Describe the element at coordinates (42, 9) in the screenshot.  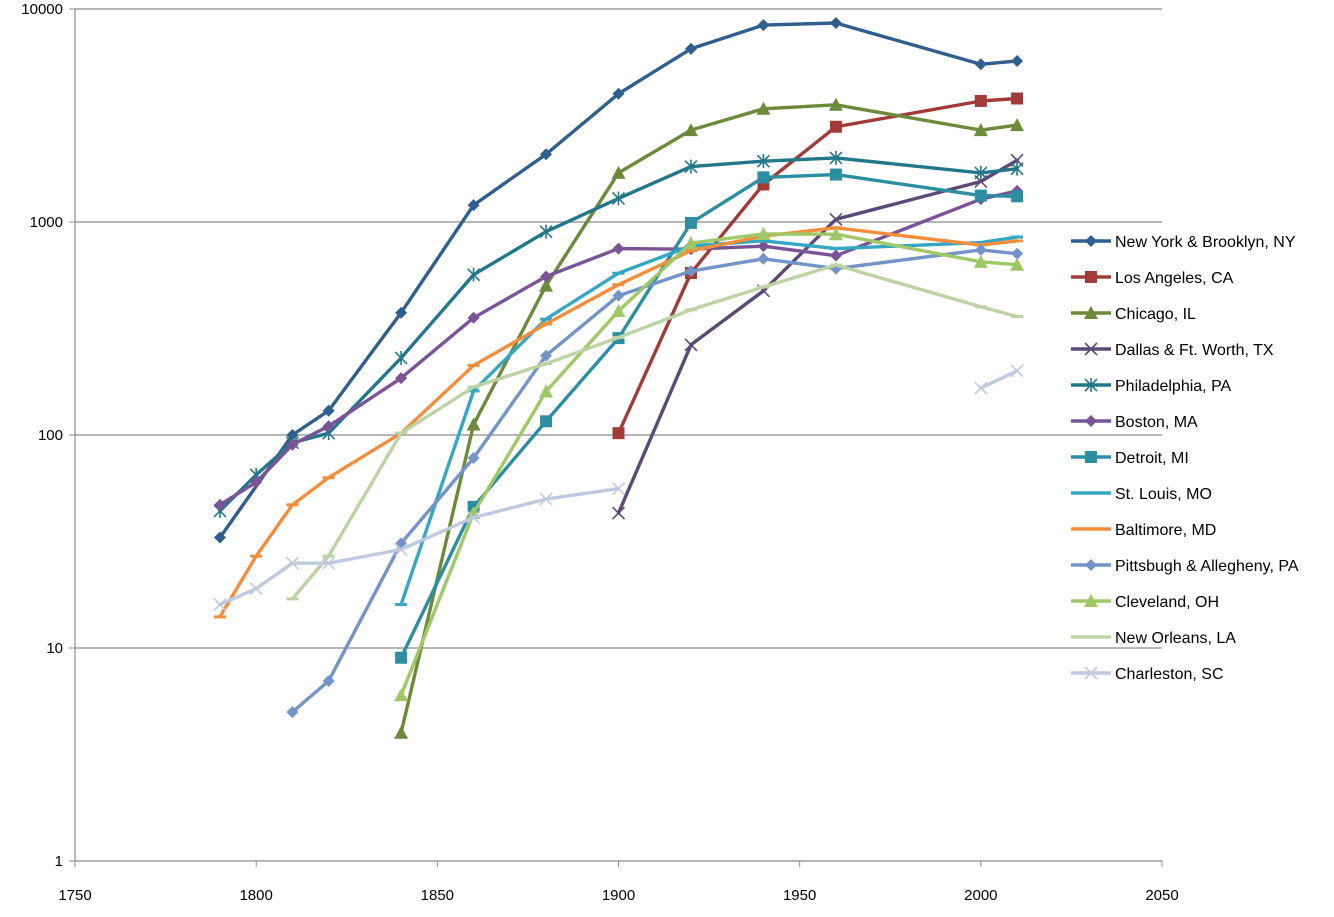
I see `y-tick-label: 10000` at that location.